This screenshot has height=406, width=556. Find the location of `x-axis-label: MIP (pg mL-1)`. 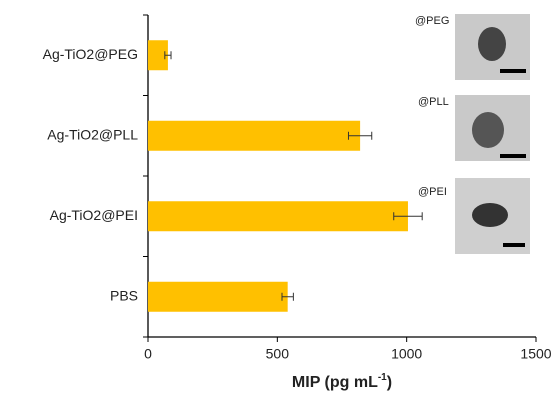

x-axis-label: MIP (pg mL-1) is located at coordinates (342, 382).